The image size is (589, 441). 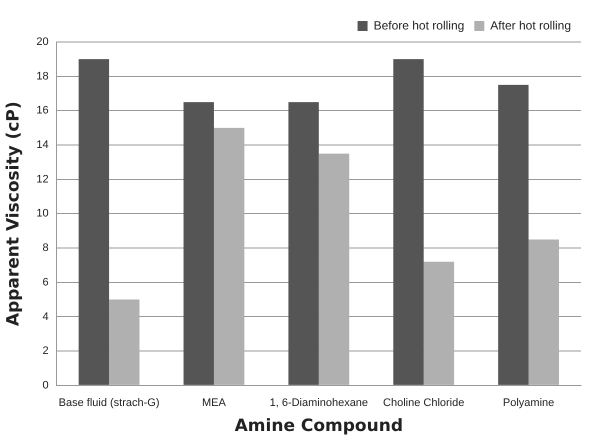 I want to click on legend-label: After hot rolling, so click(x=531, y=25).